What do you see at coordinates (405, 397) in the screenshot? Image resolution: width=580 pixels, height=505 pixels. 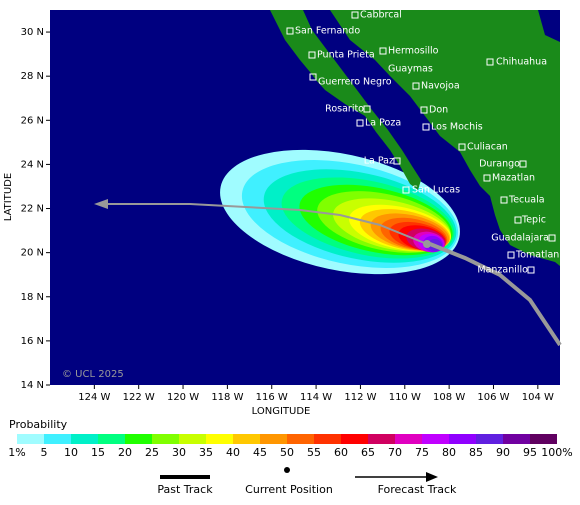 I see `x-tick-label: 110 W` at bounding box center [405, 397].